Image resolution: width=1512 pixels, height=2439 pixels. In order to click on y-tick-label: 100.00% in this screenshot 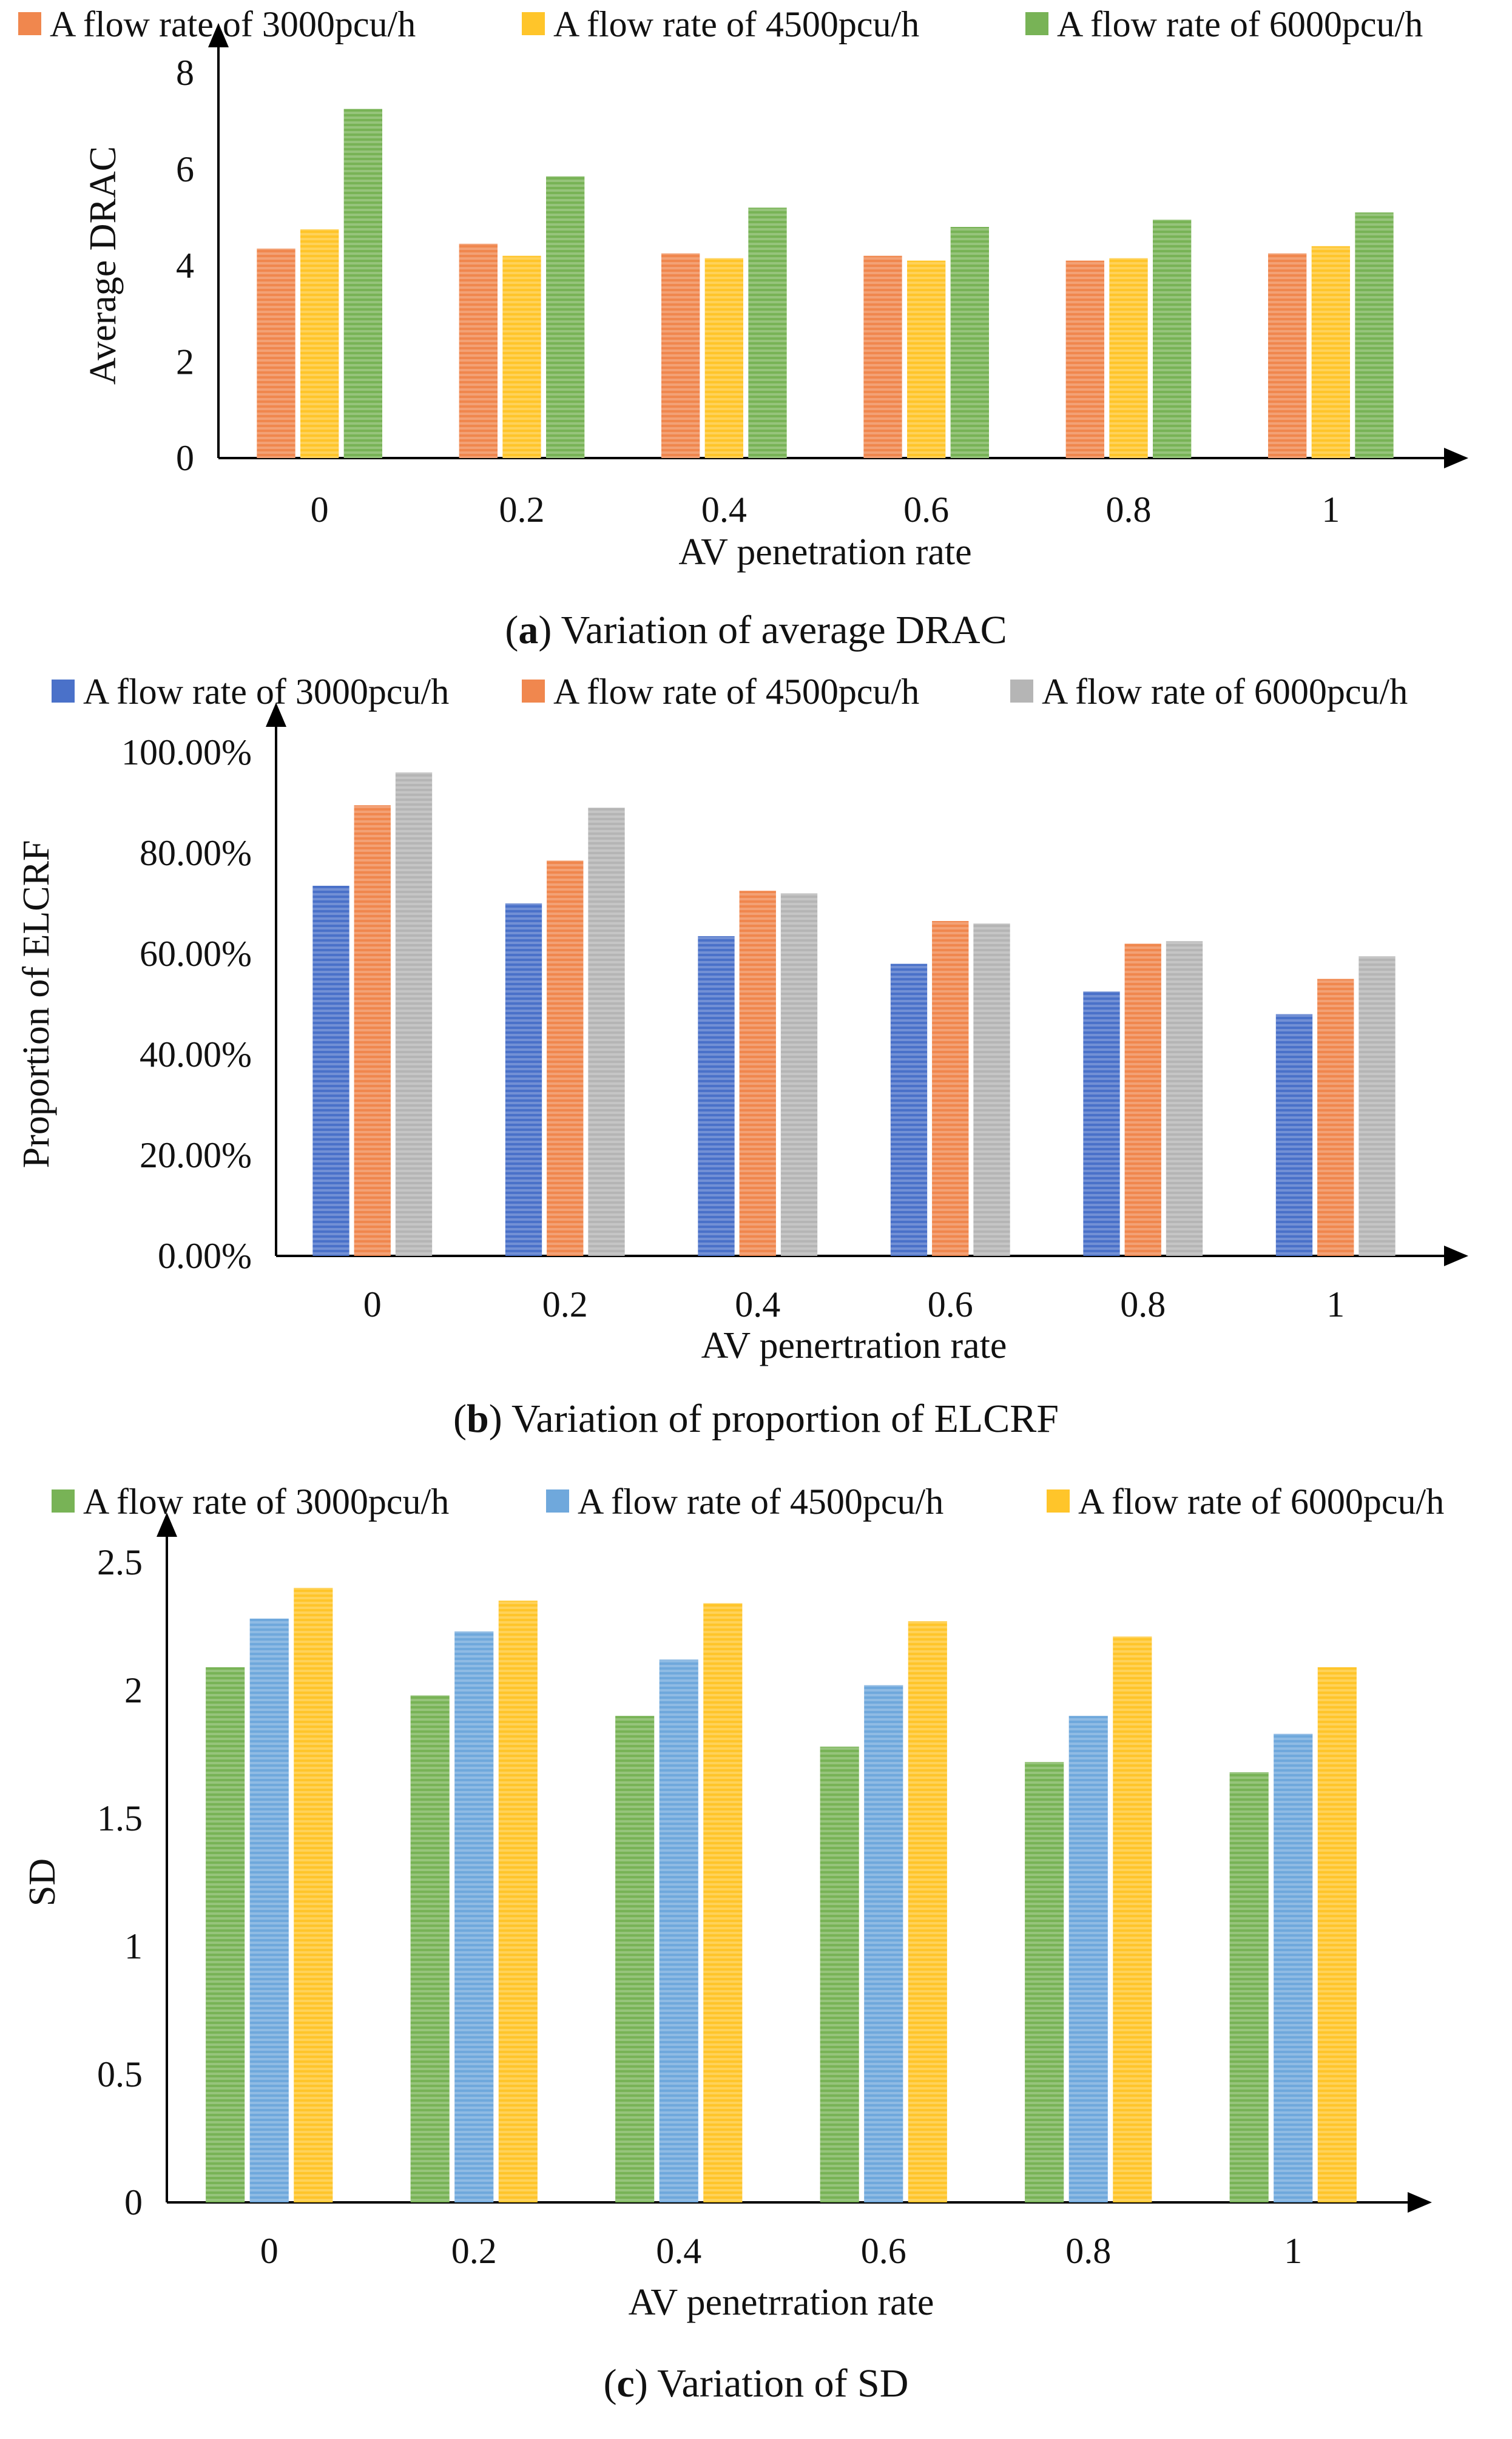, I will do `click(186, 752)`.